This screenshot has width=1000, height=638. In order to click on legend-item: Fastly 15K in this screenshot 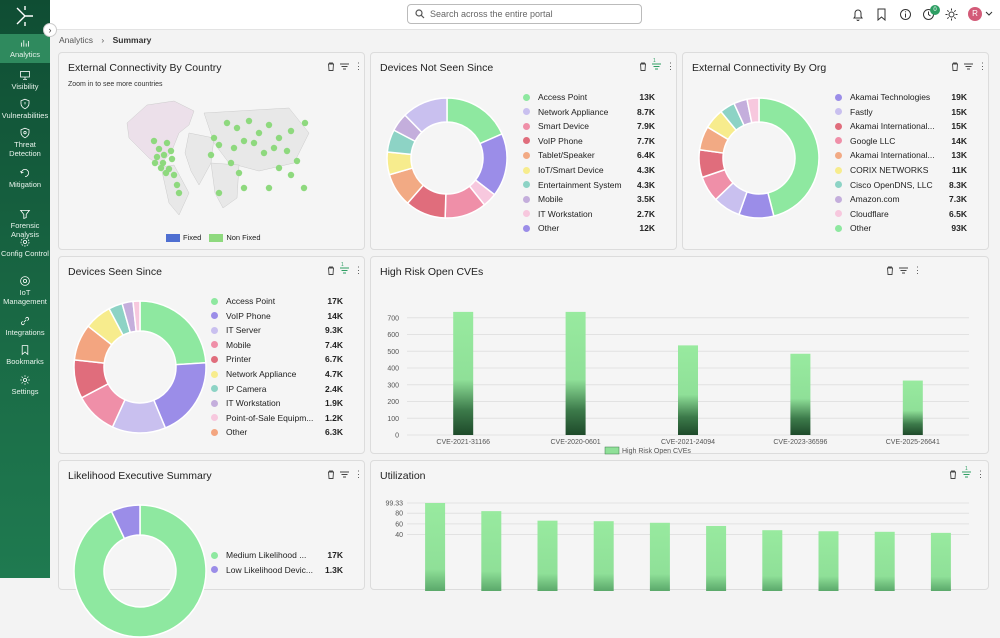, I will do `click(902, 112)`.